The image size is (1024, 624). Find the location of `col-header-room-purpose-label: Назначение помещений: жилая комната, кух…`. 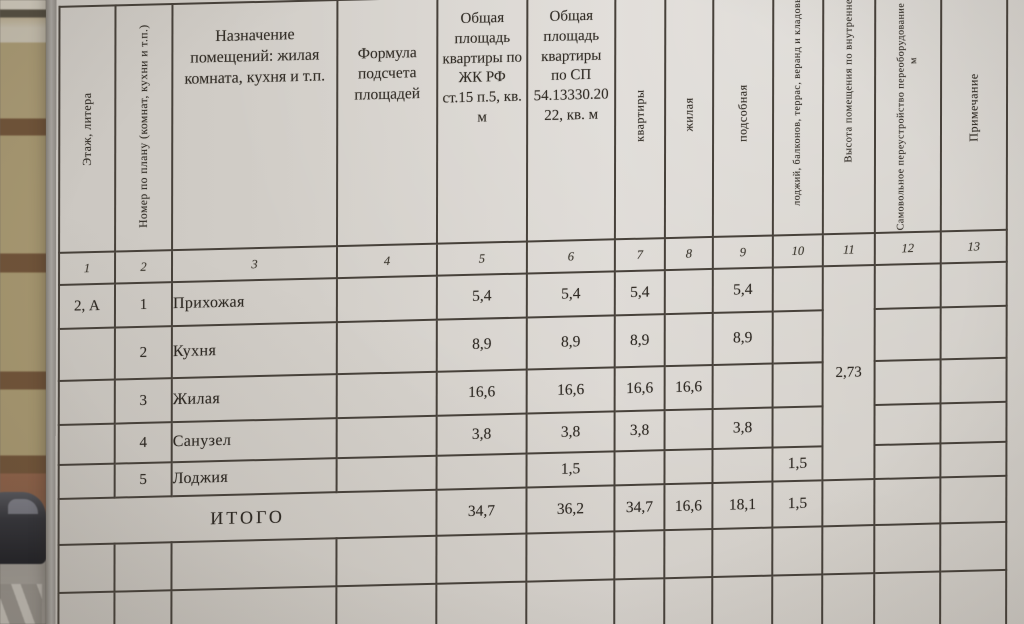

col-header-room-purpose-label: Назначение помещений: жилая комната, кух… is located at coordinates (255, 57).